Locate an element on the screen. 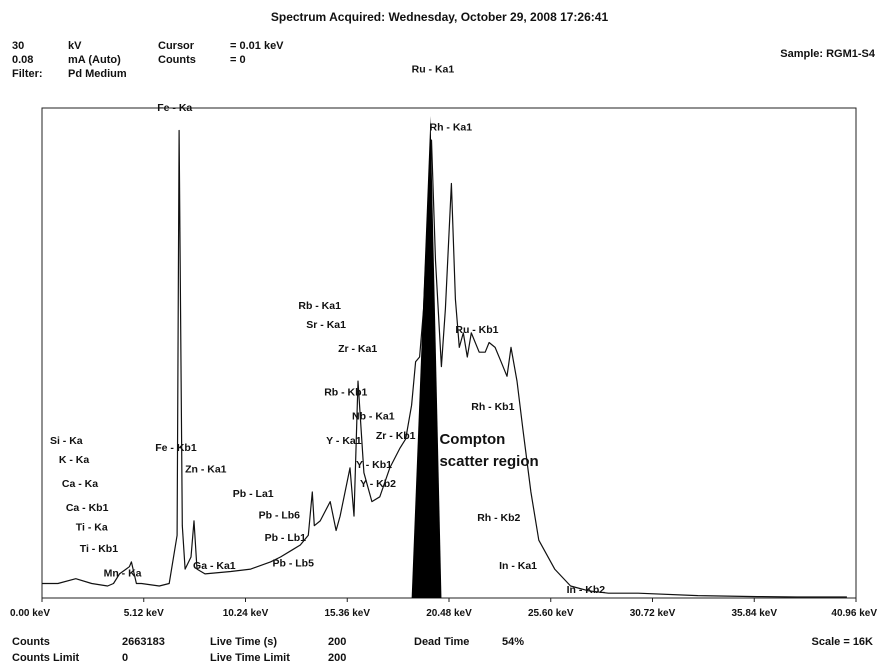 The width and height of the screenshot is (879, 668). peak-label: Ru - Ka1 is located at coordinates (433, 70).